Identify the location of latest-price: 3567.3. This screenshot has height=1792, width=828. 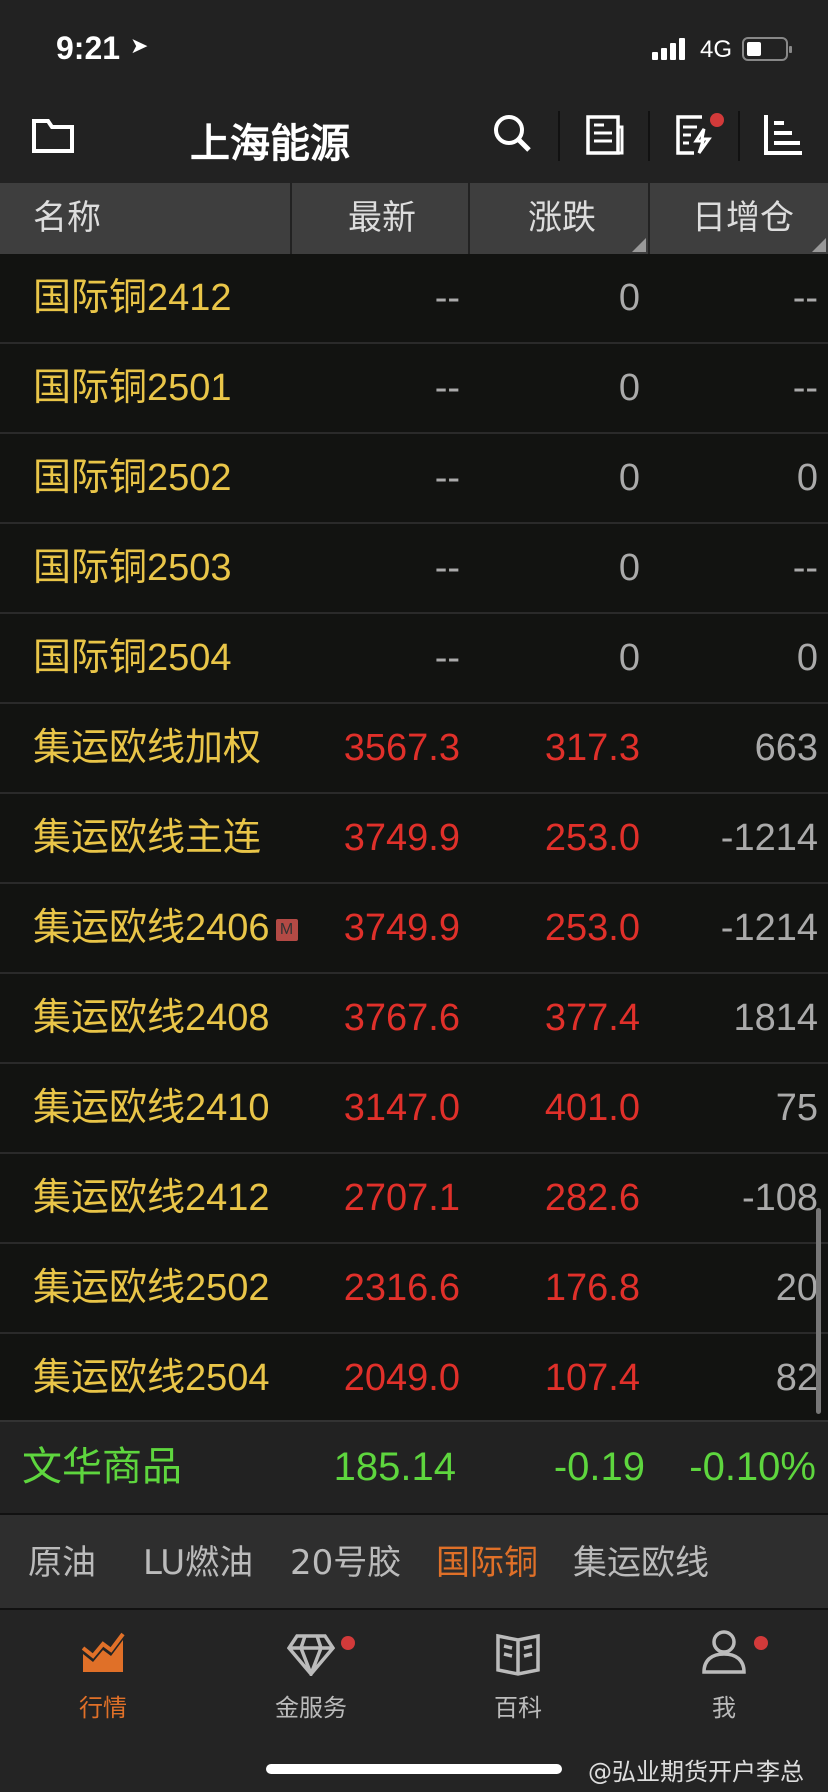
(401, 748).